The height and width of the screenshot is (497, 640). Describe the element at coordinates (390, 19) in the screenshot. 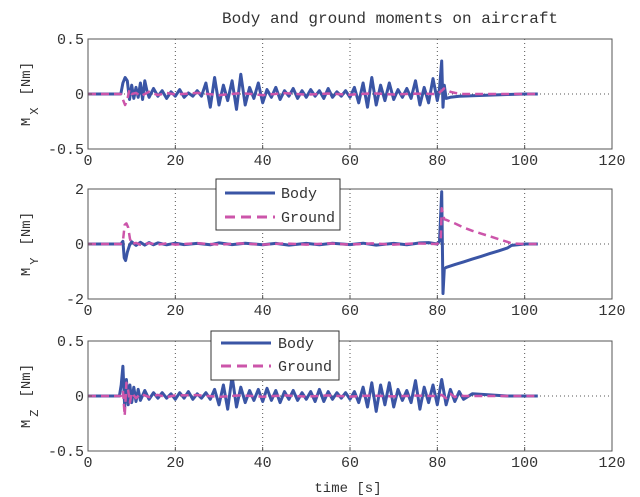

I see `chart-title: Body and ground moments on aircraft` at that location.